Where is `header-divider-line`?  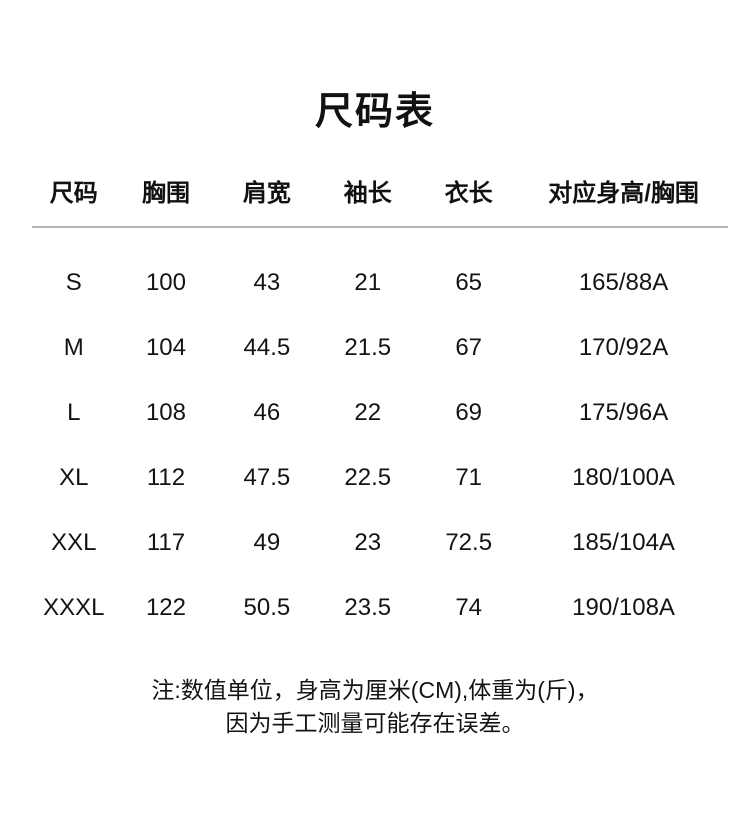 header-divider-line is located at coordinates (380, 226).